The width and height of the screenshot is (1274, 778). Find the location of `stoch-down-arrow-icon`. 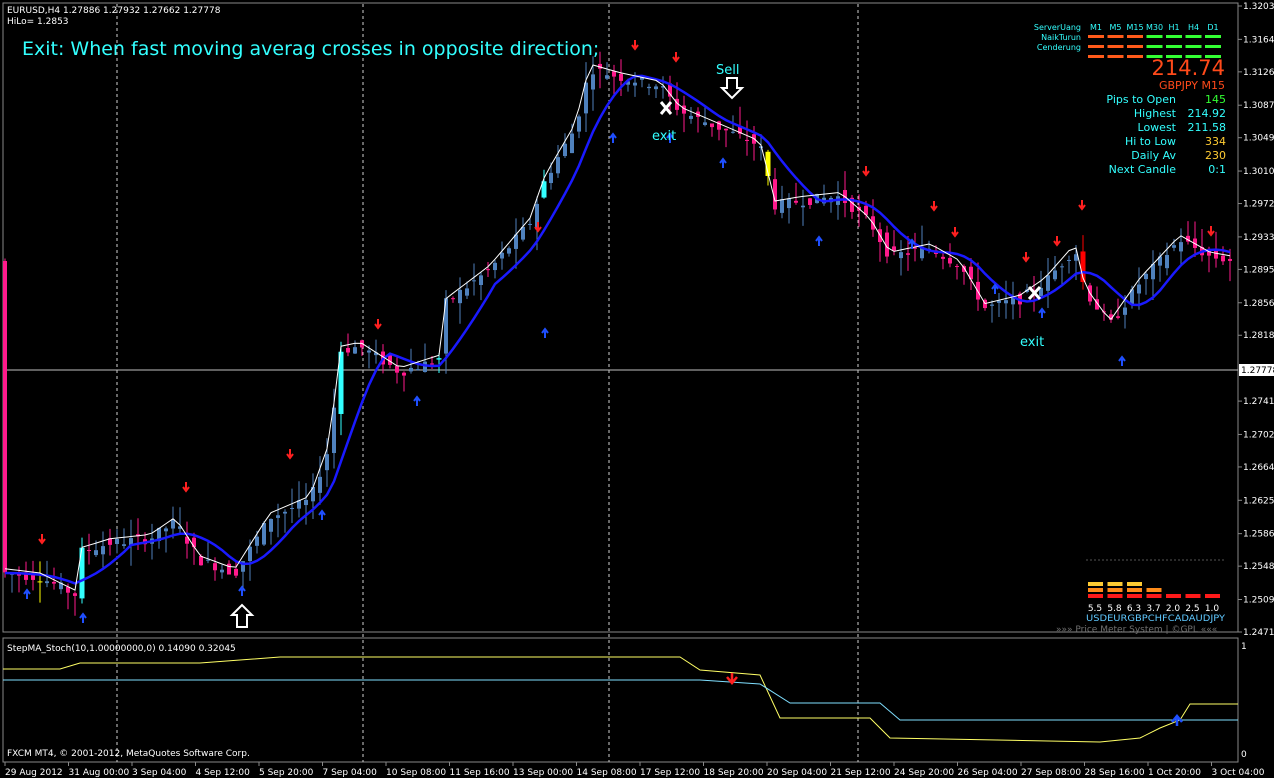

stoch-down-arrow-icon is located at coordinates (732, 679).